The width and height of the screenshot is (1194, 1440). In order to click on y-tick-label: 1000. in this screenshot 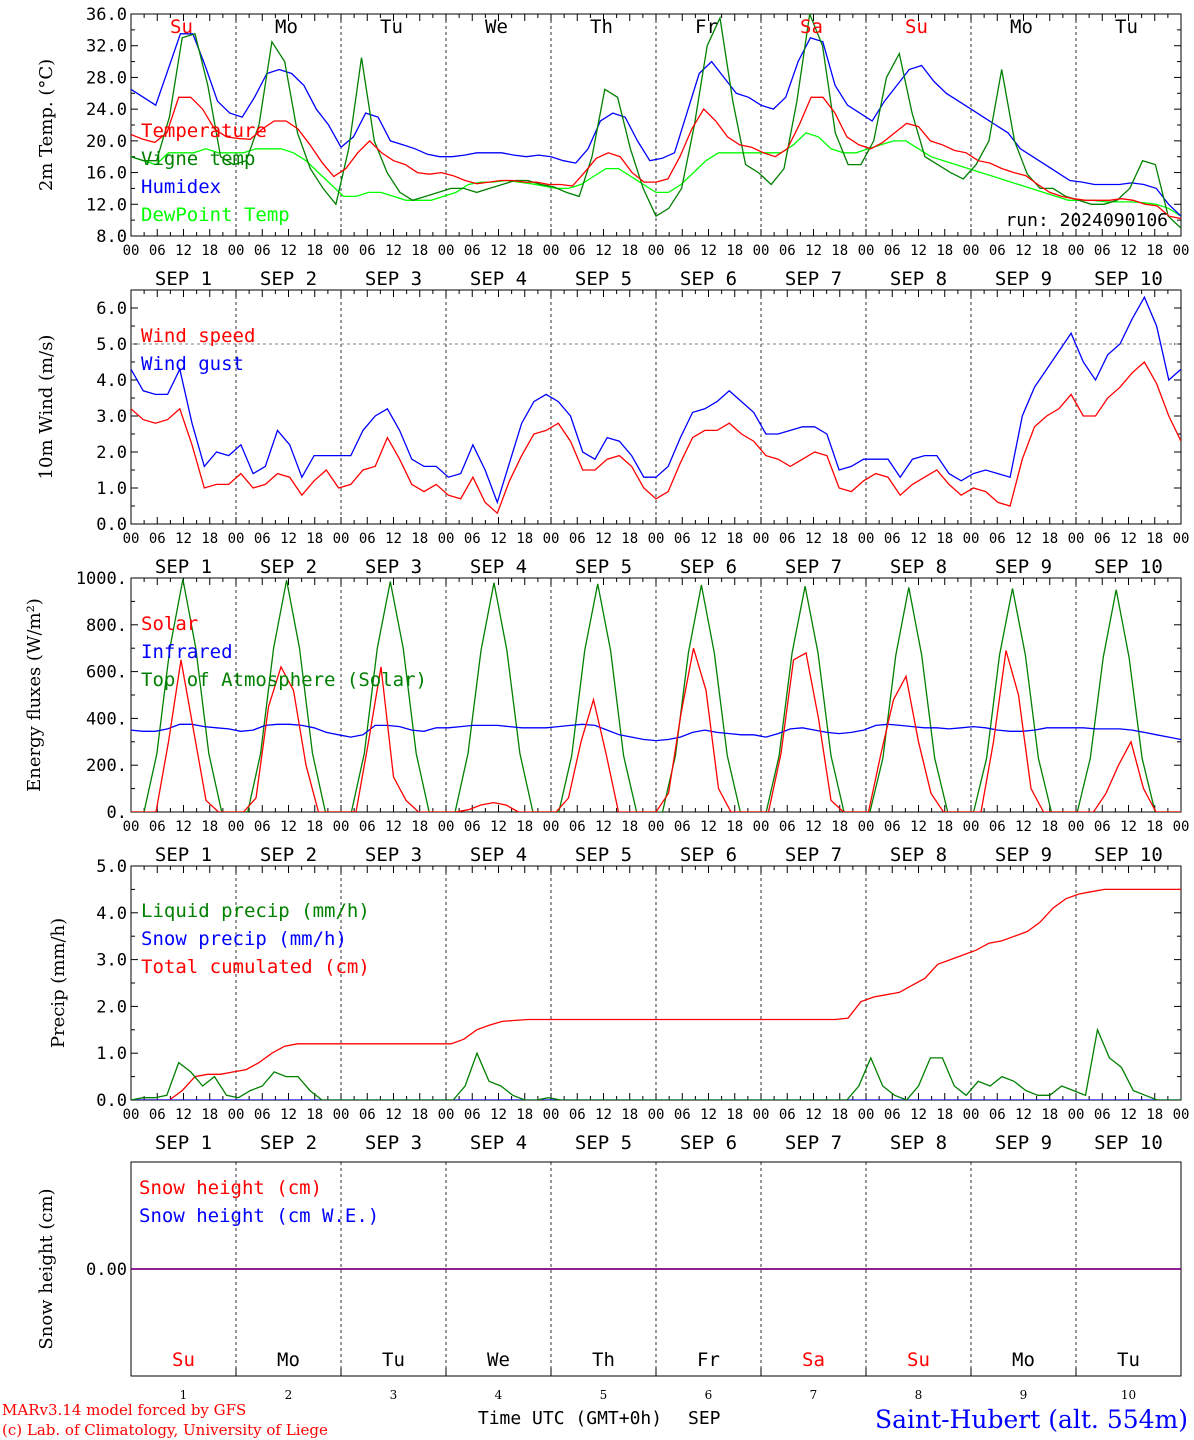, I will do `click(101, 579)`.